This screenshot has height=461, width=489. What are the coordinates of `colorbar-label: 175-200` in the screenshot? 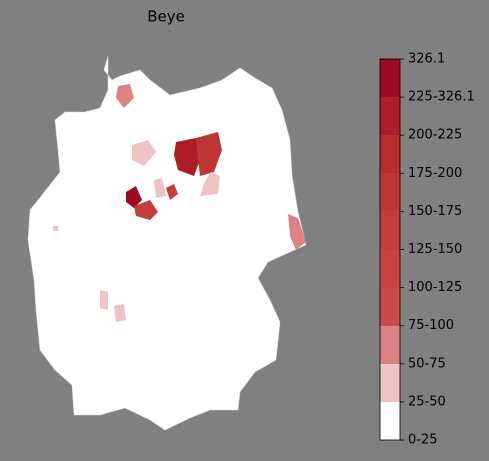 It's located at (435, 173).